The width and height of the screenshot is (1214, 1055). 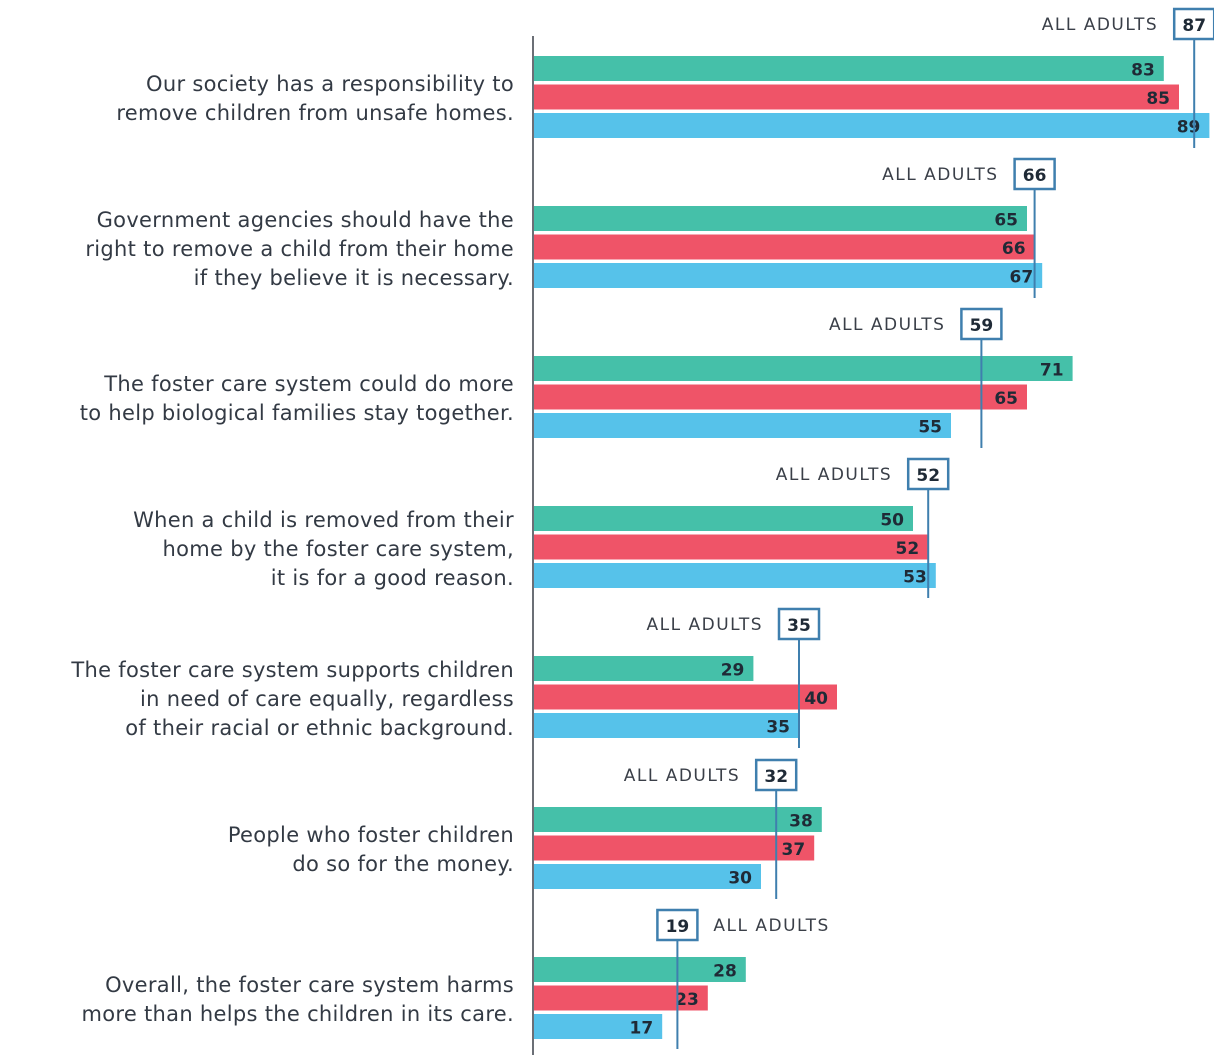 What do you see at coordinates (801, 822) in the screenshot?
I see `bar-value-label: 38` at bounding box center [801, 822].